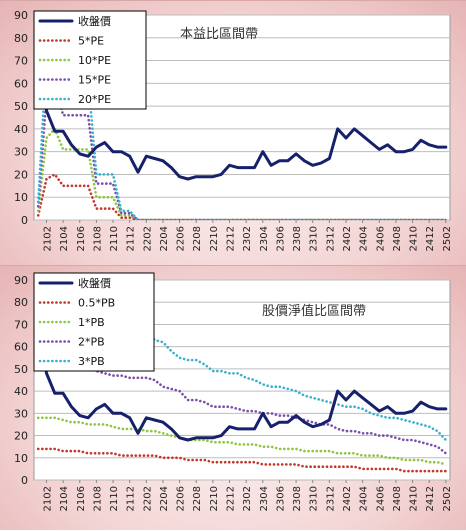 This screenshot has height=531, width=466. I want to click on legend-label: 10*PE, so click(94, 60).